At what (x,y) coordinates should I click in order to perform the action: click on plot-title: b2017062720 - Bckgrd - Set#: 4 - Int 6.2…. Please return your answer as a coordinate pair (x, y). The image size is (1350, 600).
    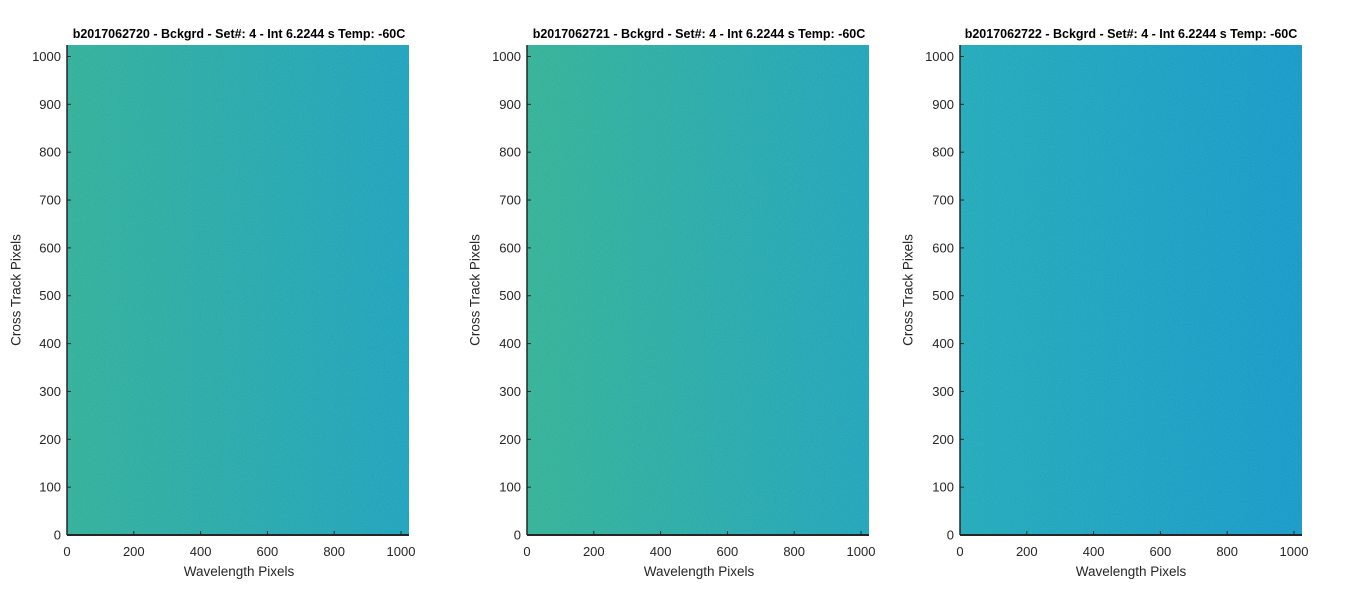
    Looking at the image, I should click on (239, 34).